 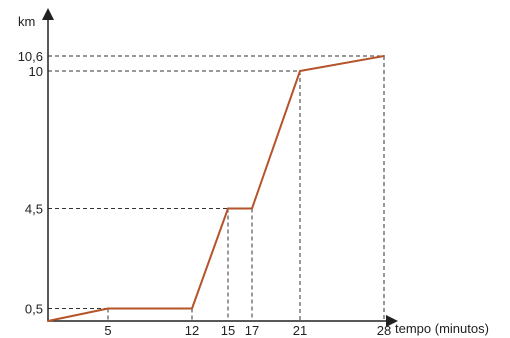 What do you see at coordinates (228, 330) in the screenshot?
I see `x-tick-label: 15` at bounding box center [228, 330].